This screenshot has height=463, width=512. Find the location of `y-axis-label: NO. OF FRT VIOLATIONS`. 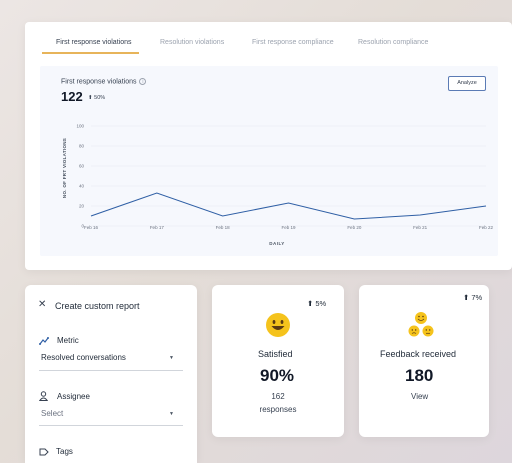

y-axis-label: NO. OF FRT VIOLATIONS is located at coordinates (64, 168).